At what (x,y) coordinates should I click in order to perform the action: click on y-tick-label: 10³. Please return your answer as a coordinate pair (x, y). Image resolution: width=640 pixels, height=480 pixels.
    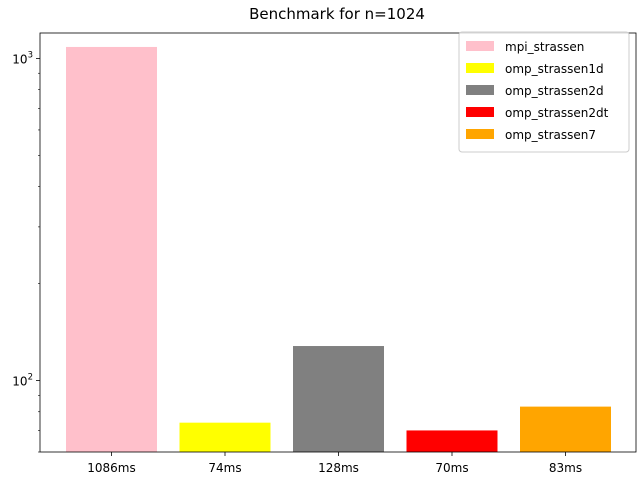
    Looking at the image, I should click on (22, 59).